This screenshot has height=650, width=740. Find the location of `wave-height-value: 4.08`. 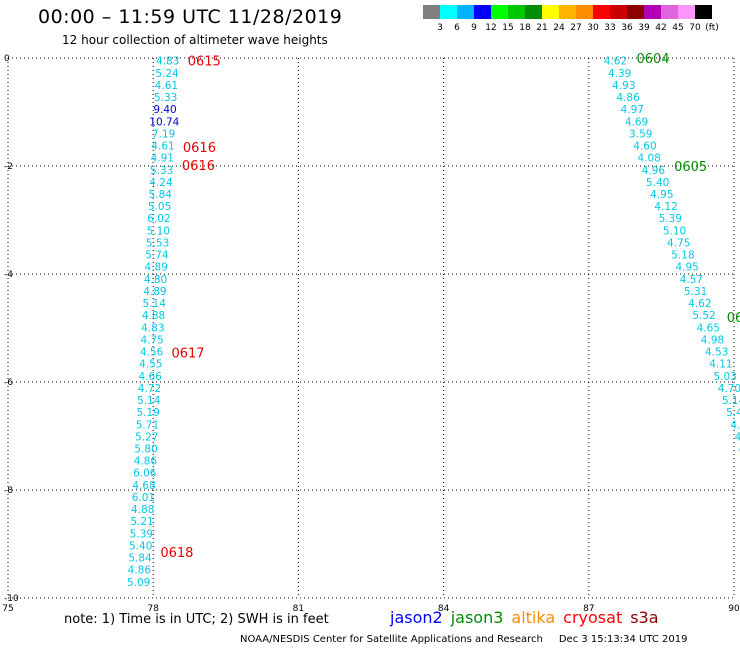

wave-height-value: 4.08 is located at coordinates (648, 159).